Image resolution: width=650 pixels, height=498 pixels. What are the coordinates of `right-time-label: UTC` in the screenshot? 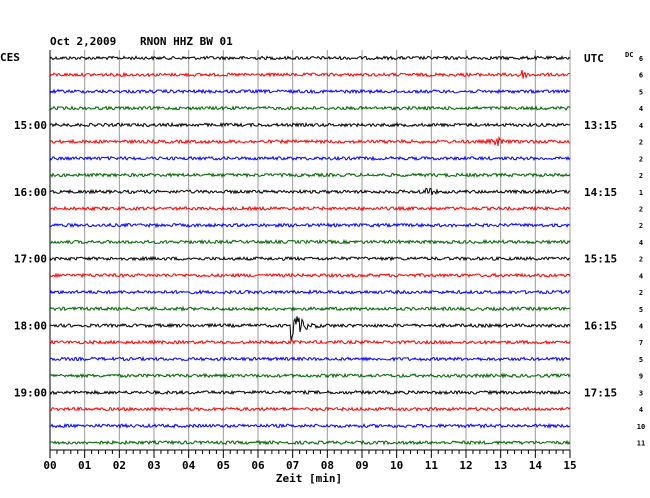 It's located at (594, 58).